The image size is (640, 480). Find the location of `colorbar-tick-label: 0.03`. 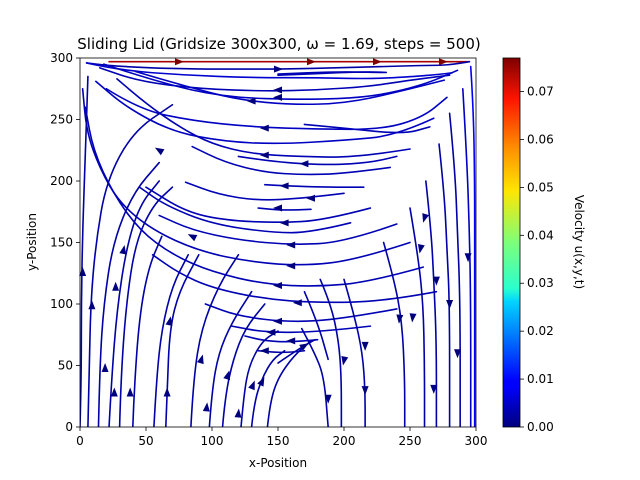

colorbar-tick-label: 0.03 is located at coordinates (540, 283).